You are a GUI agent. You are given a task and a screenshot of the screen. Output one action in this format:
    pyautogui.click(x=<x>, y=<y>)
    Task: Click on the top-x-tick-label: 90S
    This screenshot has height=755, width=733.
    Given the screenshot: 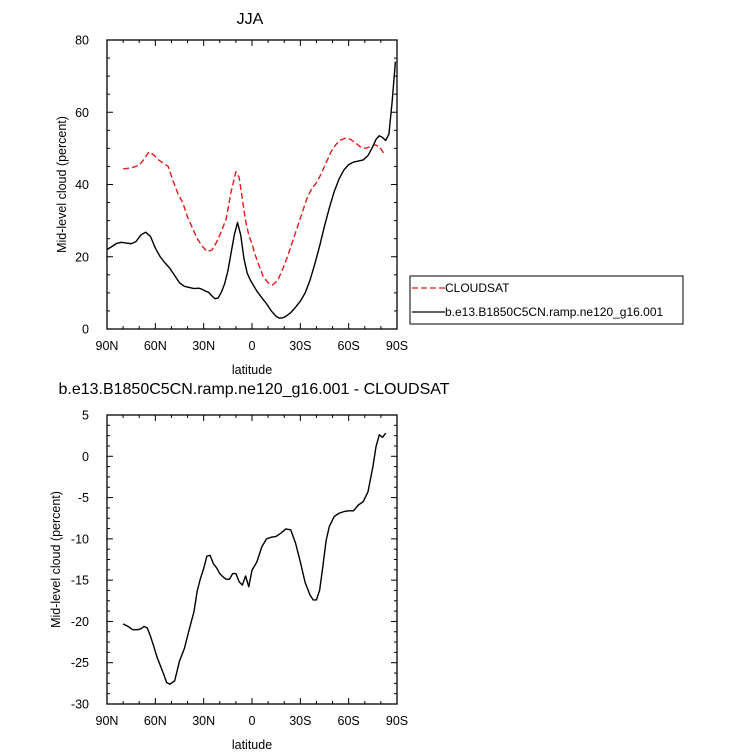 What is the action you would take?
    pyautogui.click(x=397, y=346)
    